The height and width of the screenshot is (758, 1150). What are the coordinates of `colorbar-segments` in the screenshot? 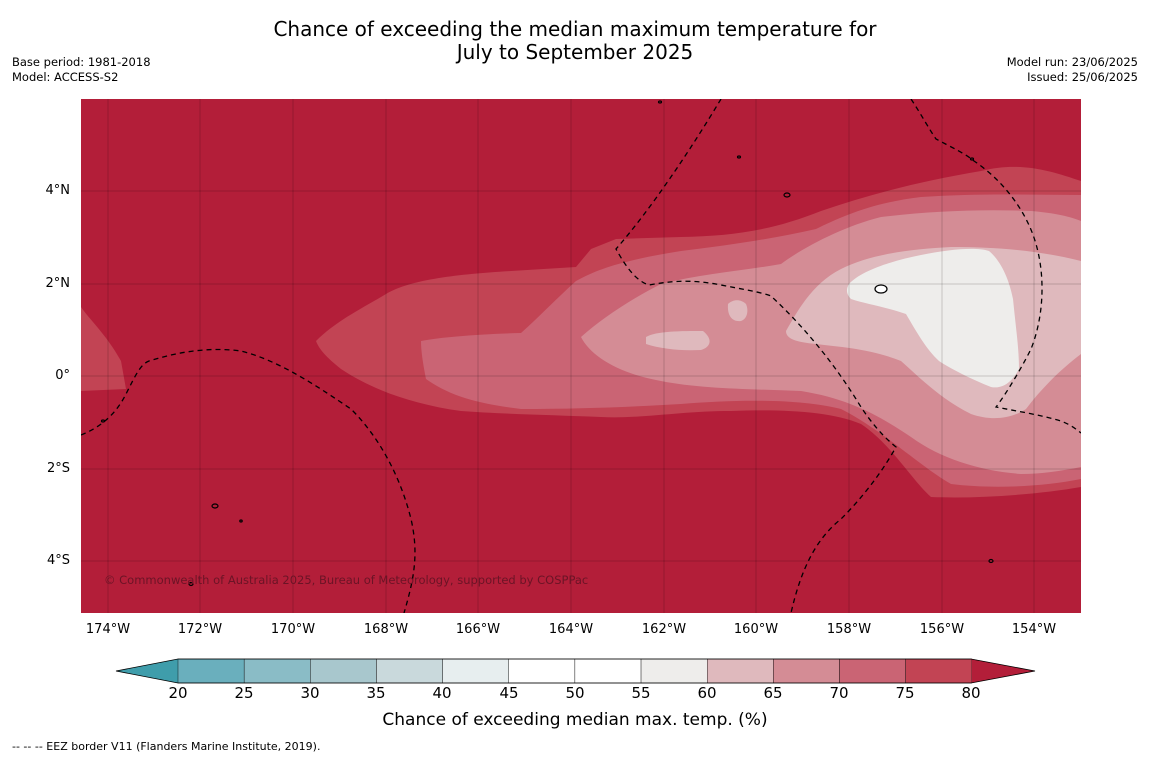 It's located at (575, 671).